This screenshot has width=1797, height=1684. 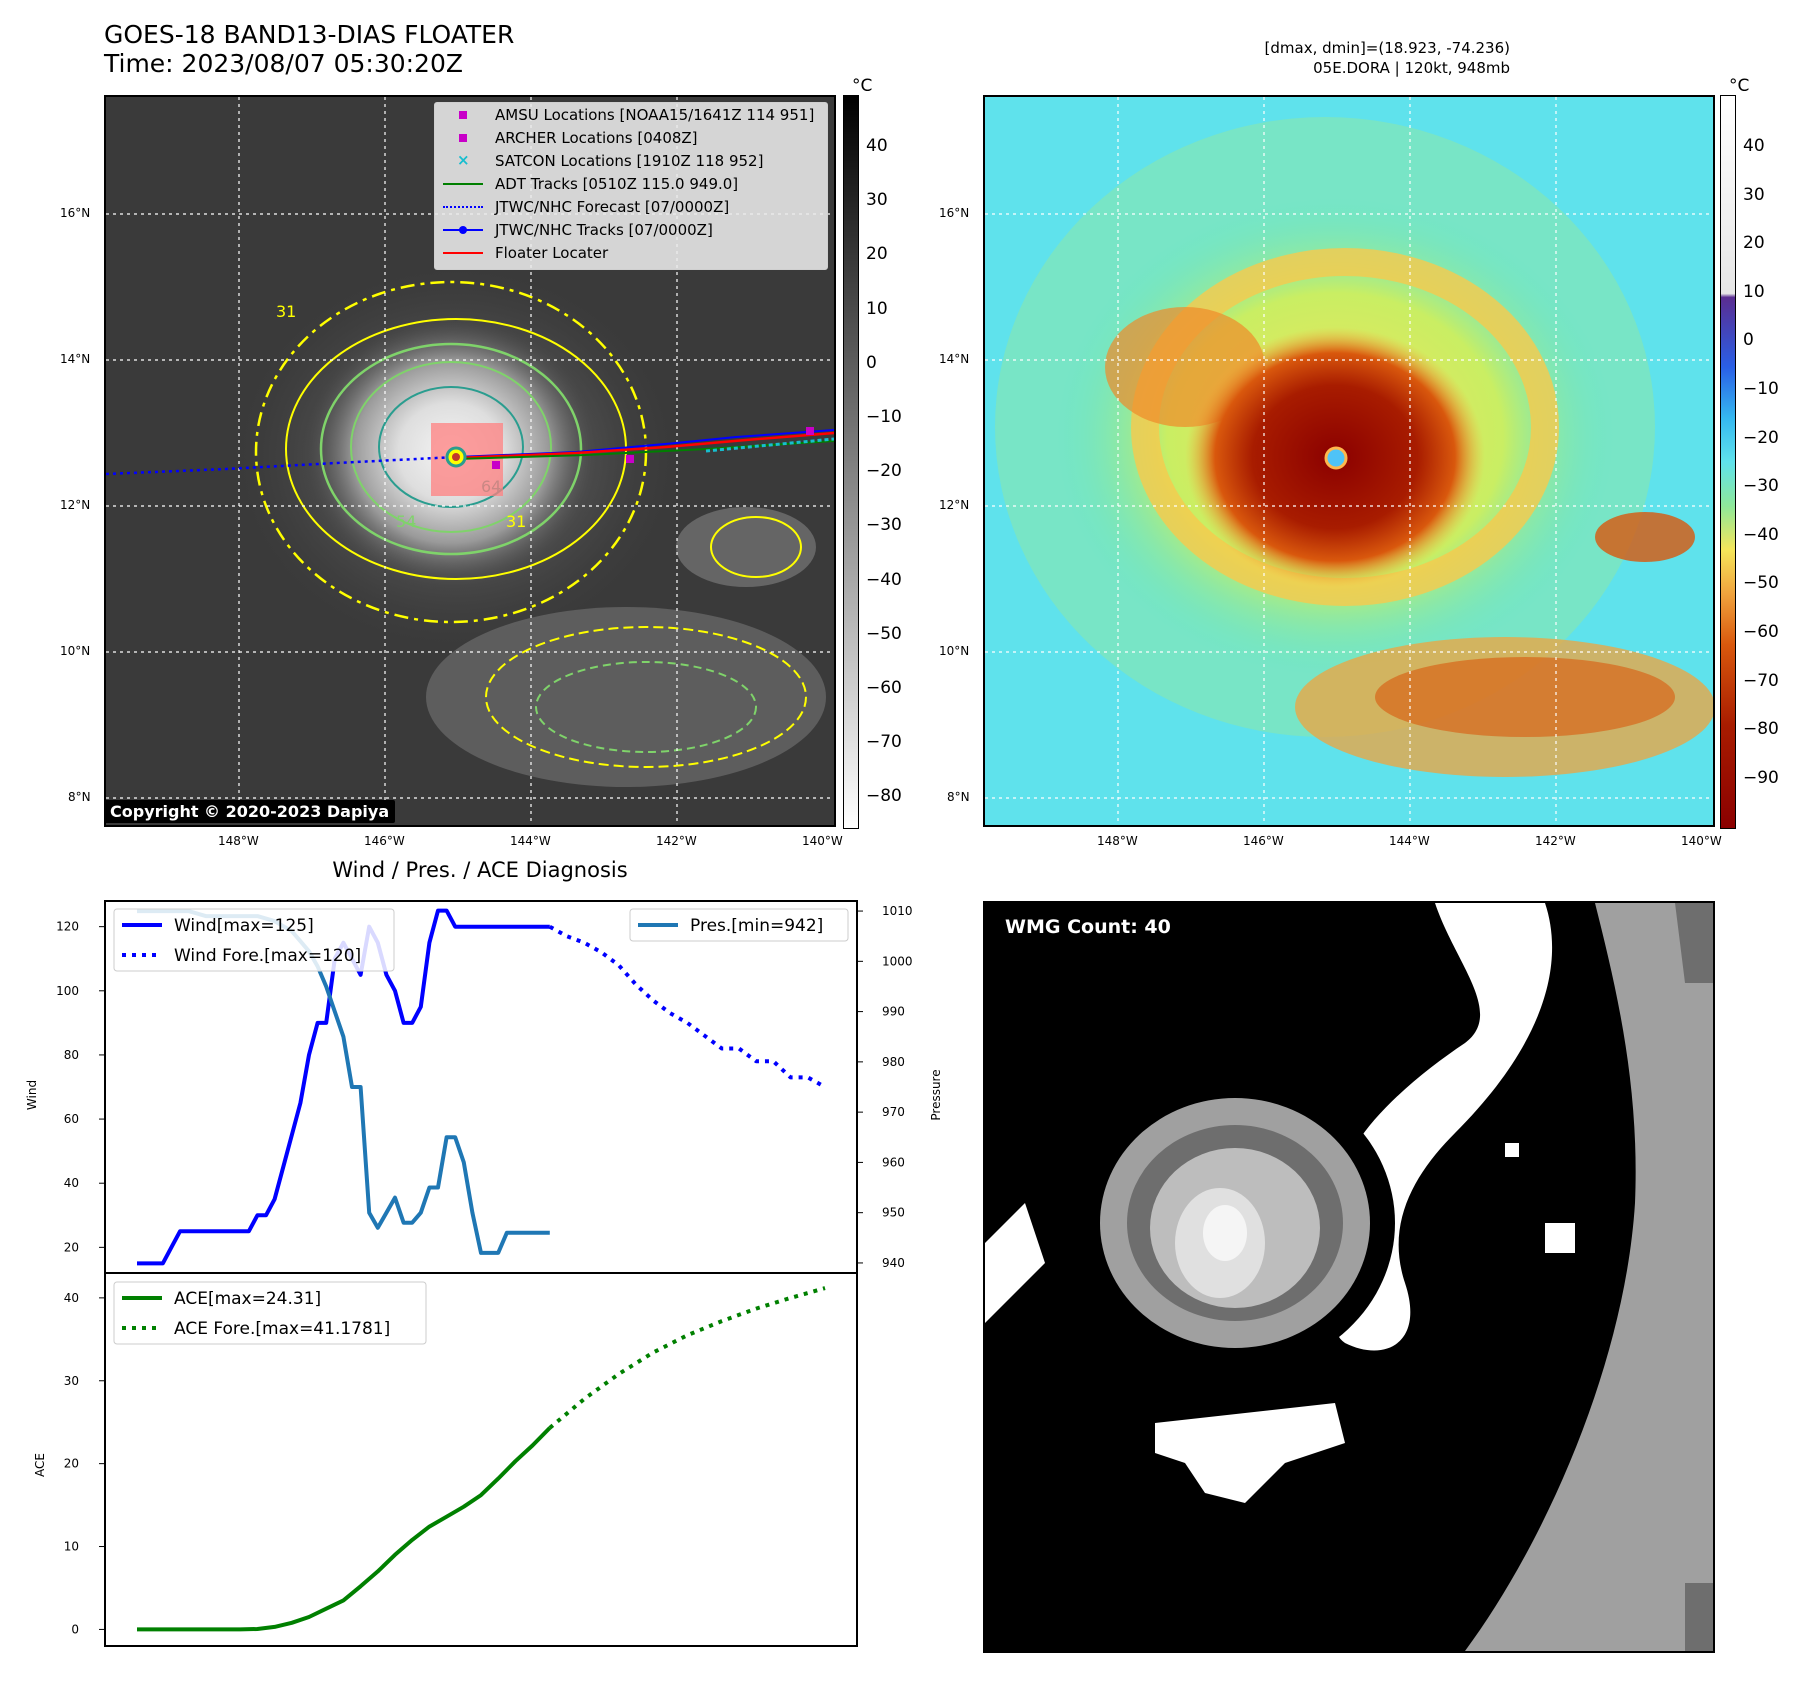 I want to click on ace-tick-label-40: 40, so click(x=71, y=1298).